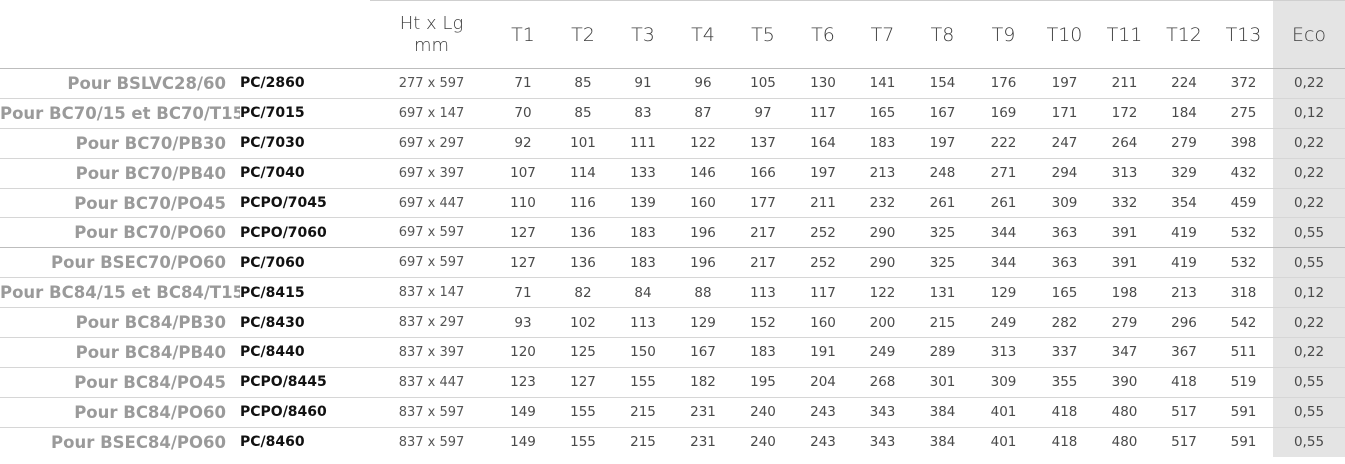  Describe the element at coordinates (763, 322) in the screenshot. I see `price-cell-t5: 152` at that location.